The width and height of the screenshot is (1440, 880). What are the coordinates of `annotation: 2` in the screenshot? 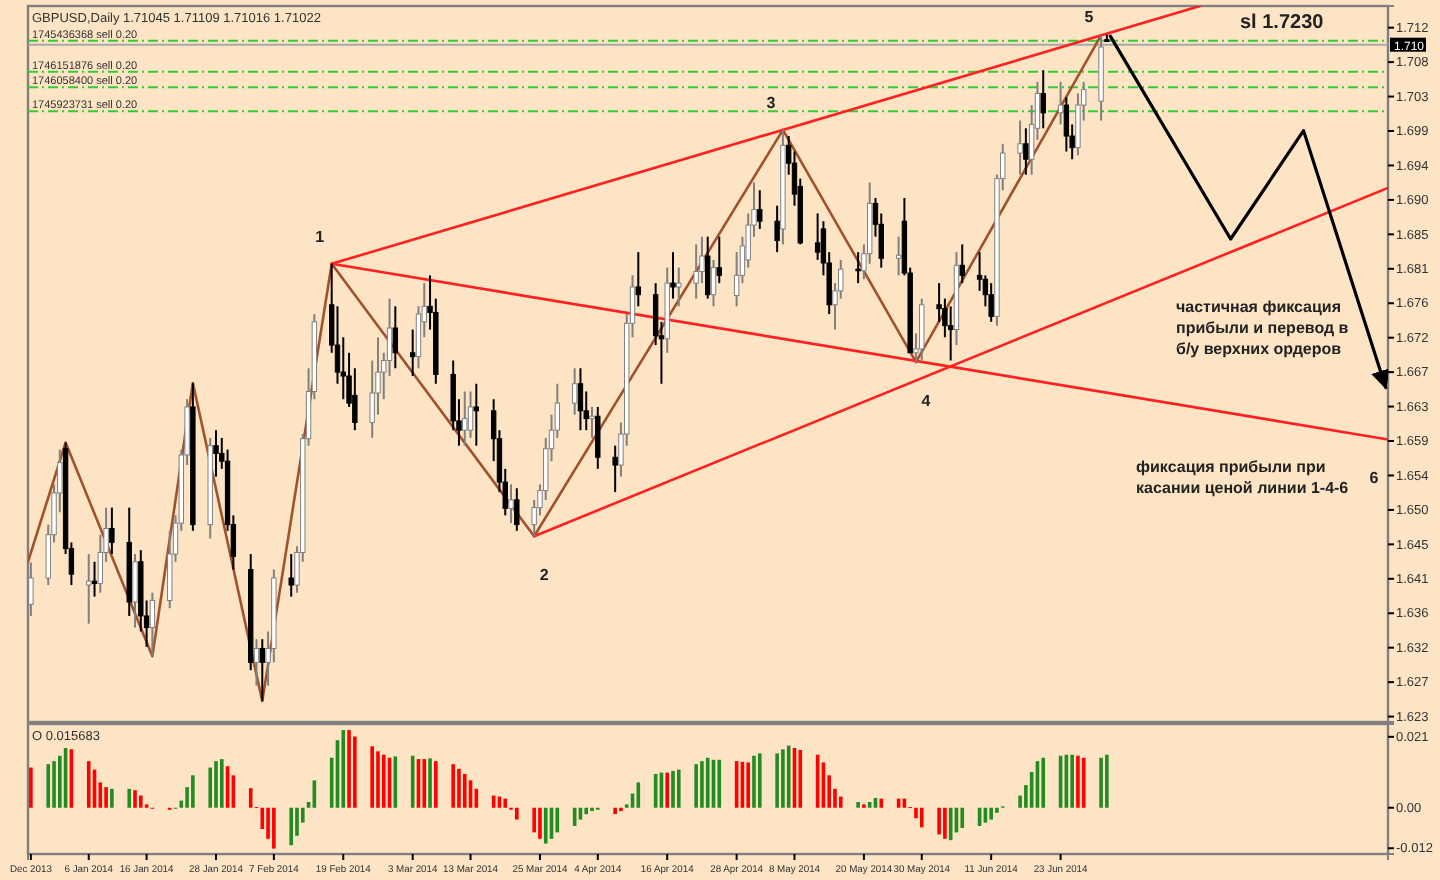 It's located at (544, 575).